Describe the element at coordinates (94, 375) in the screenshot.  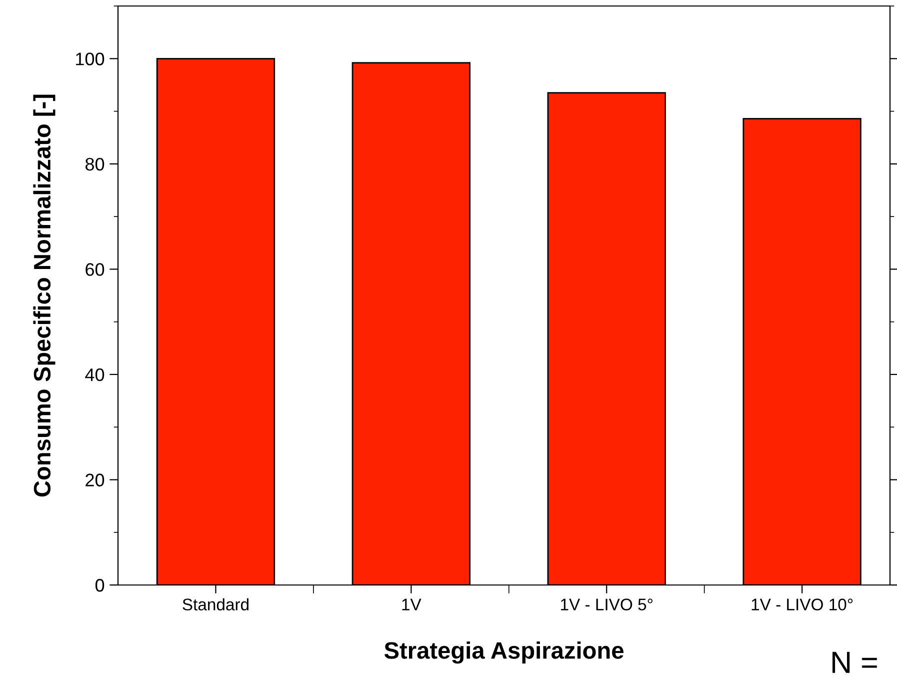
I see `y-tick-label: 40` at that location.